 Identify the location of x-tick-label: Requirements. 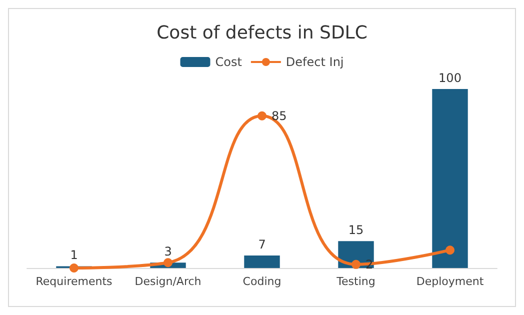
(74, 281).